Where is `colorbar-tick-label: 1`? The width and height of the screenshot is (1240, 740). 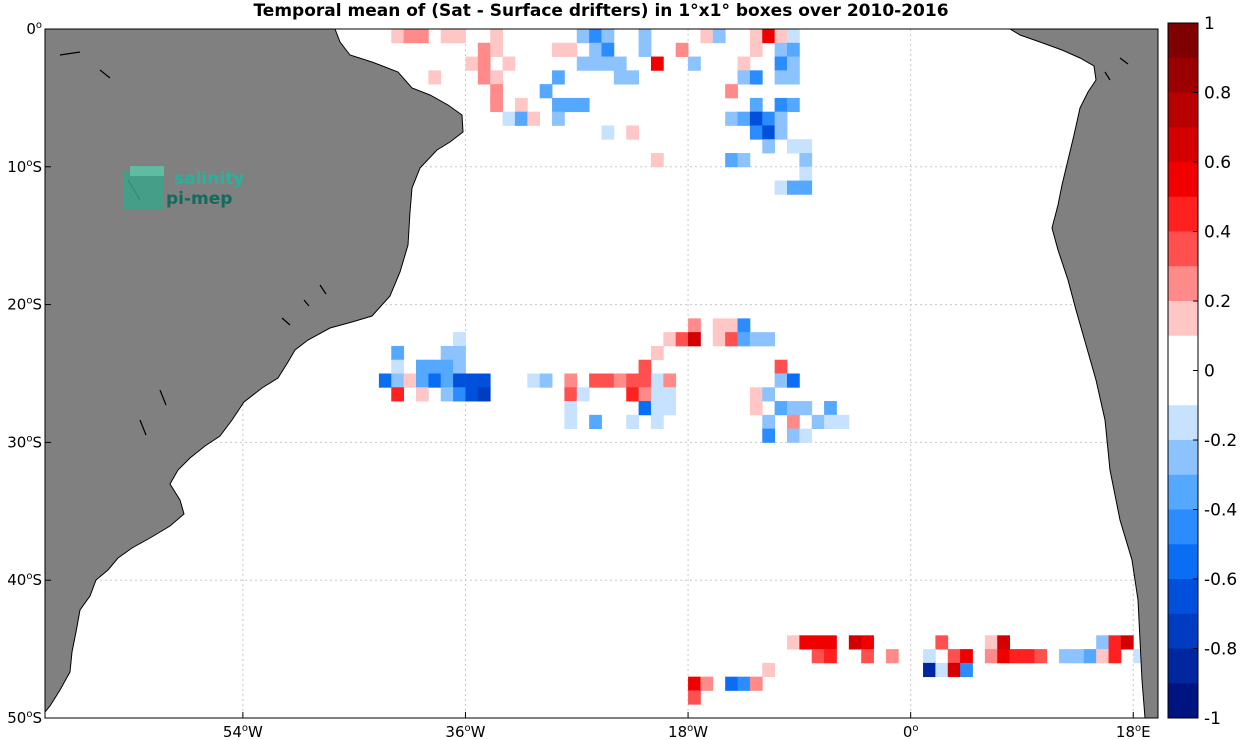 colorbar-tick-label: 1 is located at coordinates (1209, 24).